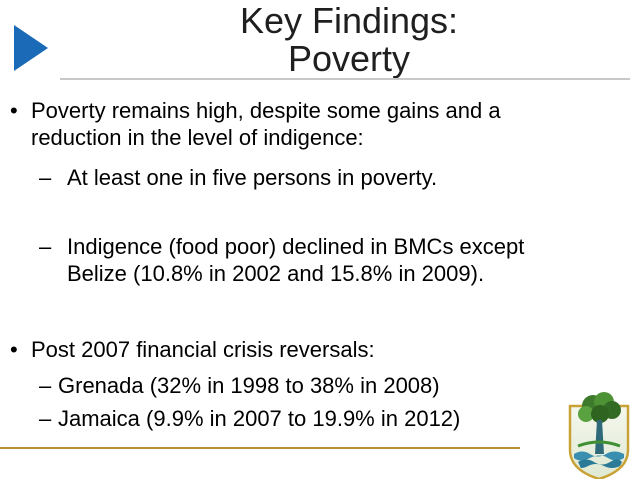 The height and width of the screenshot is (479, 638). I want to click on chevron-right-icon, so click(31, 48).